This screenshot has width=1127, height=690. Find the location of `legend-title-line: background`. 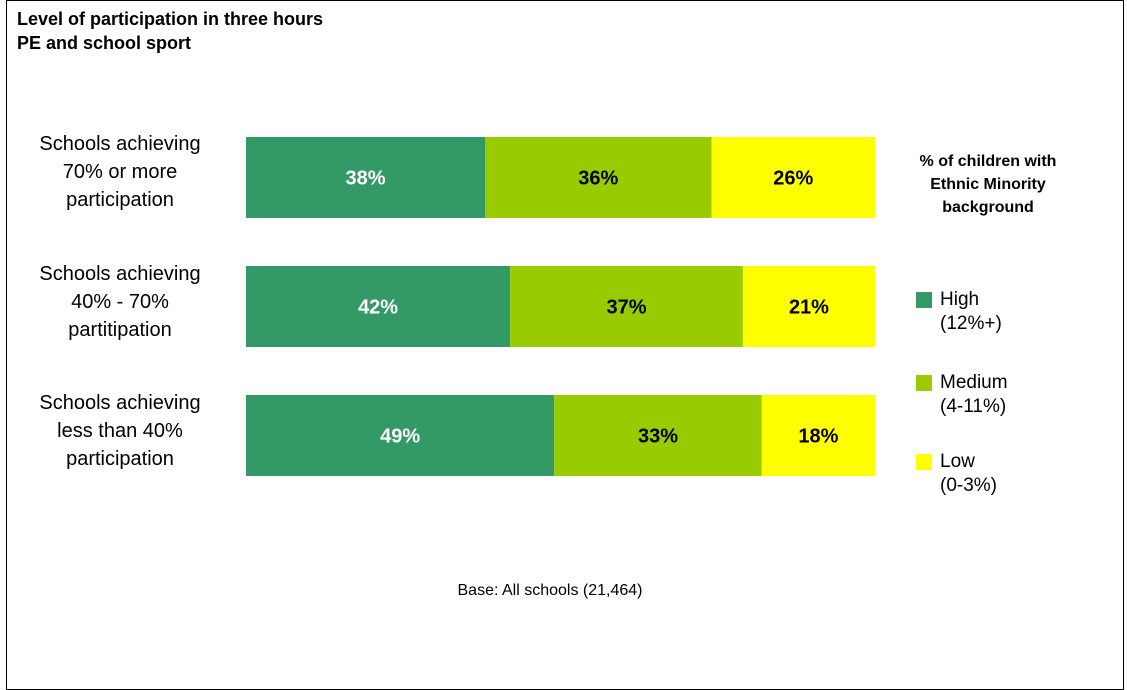

legend-title-line: background is located at coordinates (988, 207).